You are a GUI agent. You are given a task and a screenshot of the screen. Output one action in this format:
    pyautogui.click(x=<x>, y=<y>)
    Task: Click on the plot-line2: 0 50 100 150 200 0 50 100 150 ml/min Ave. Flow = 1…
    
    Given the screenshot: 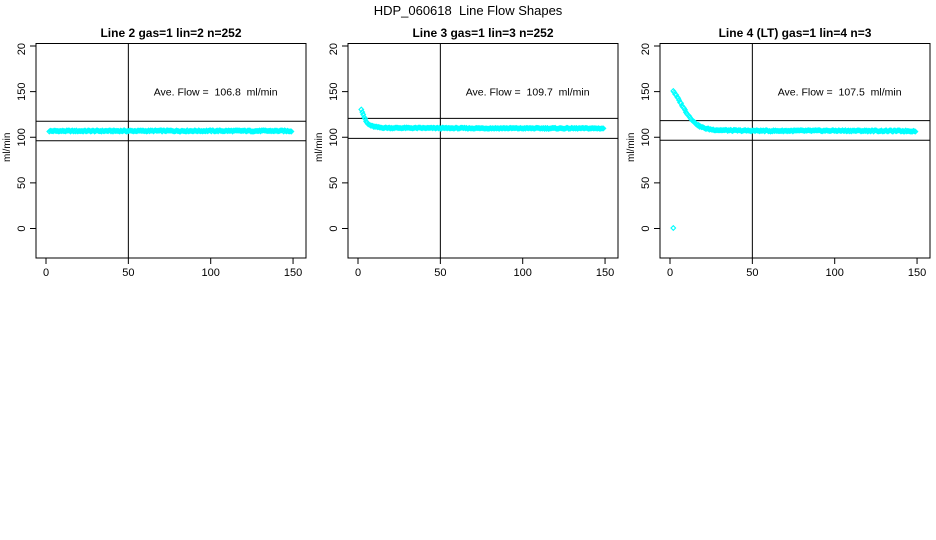 What is the action you would take?
    pyautogui.click(x=154, y=161)
    